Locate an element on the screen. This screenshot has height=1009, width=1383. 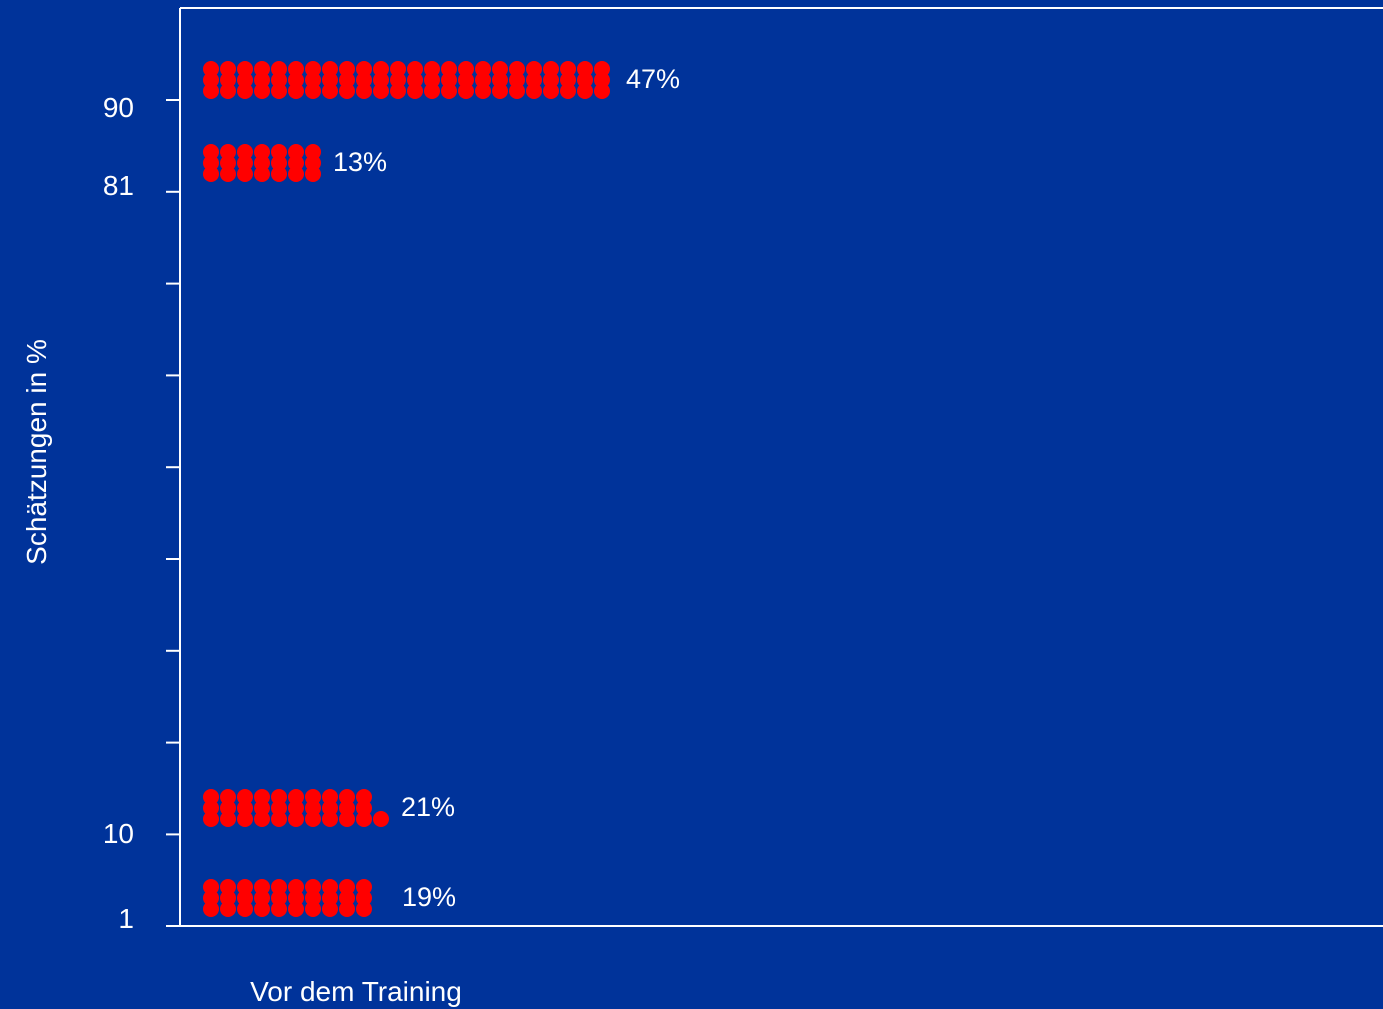
y-axis-label: Schätzungen in % is located at coordinates (36, 452).